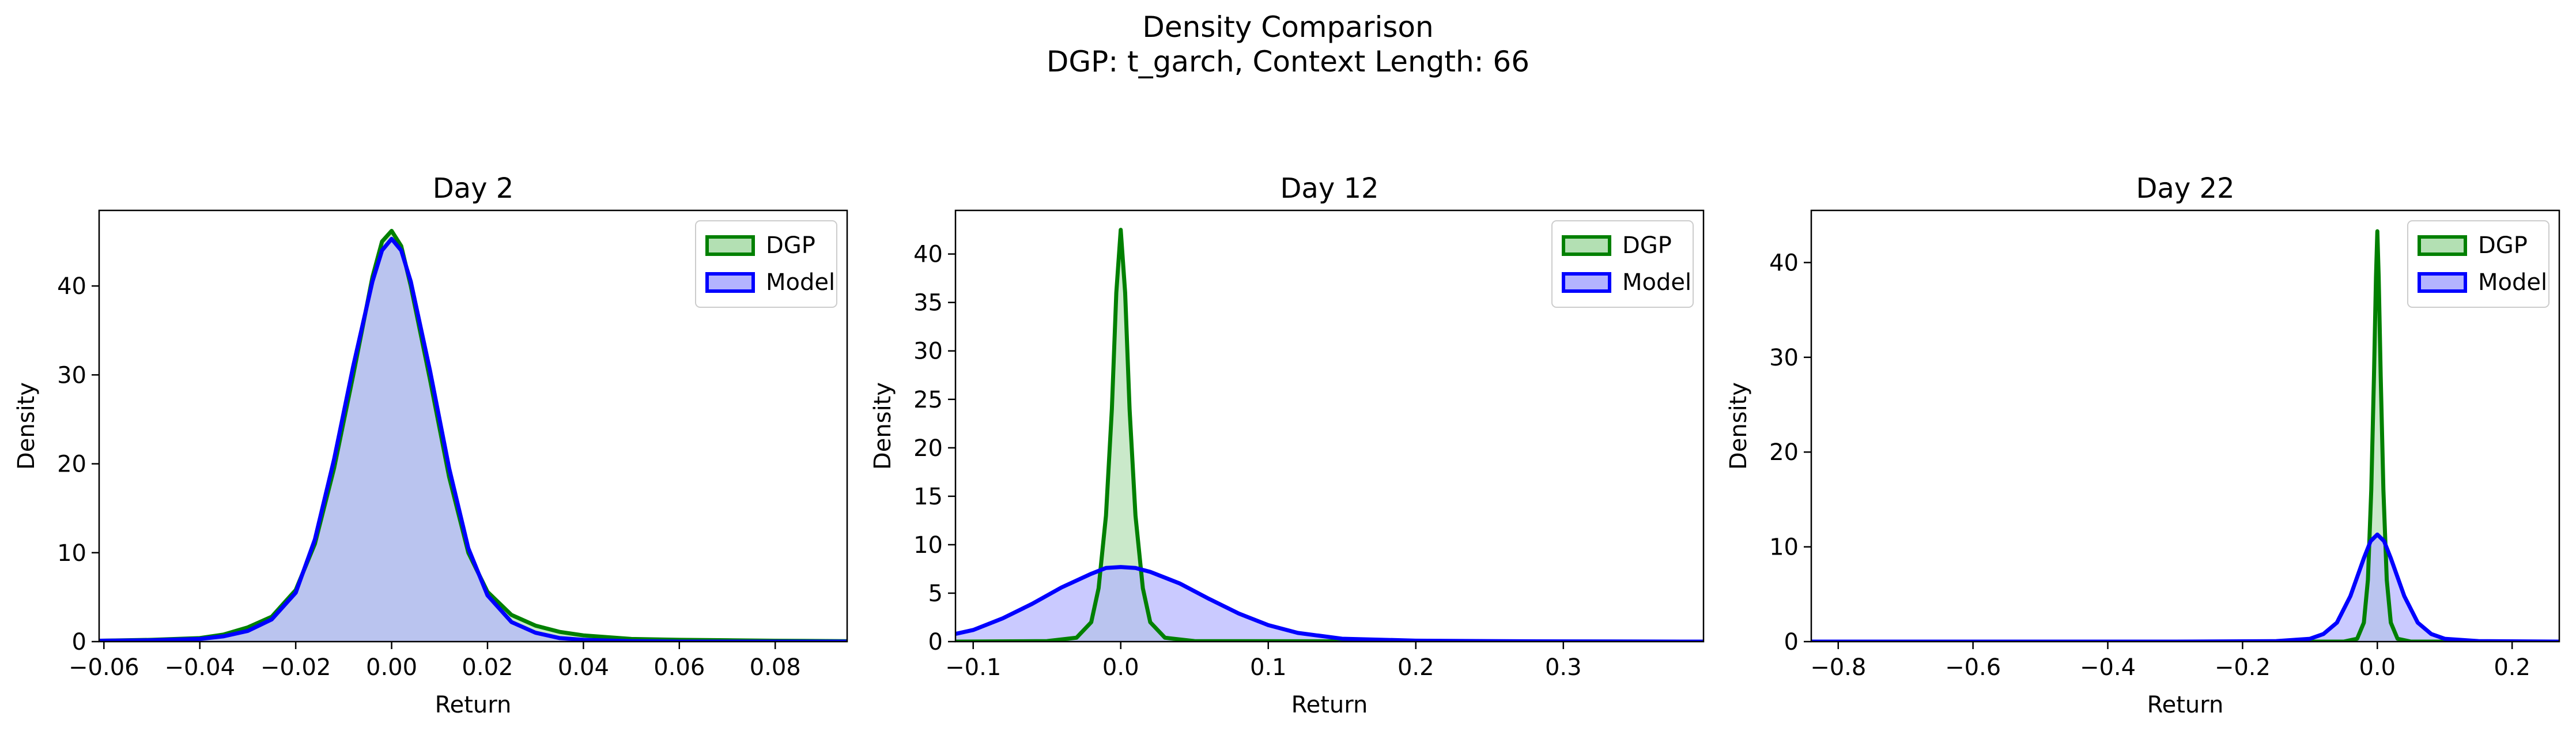 The width and height of the screenshot is (2576, 735). I want to click on x-tick-label: 0.06, so click(679, 667).